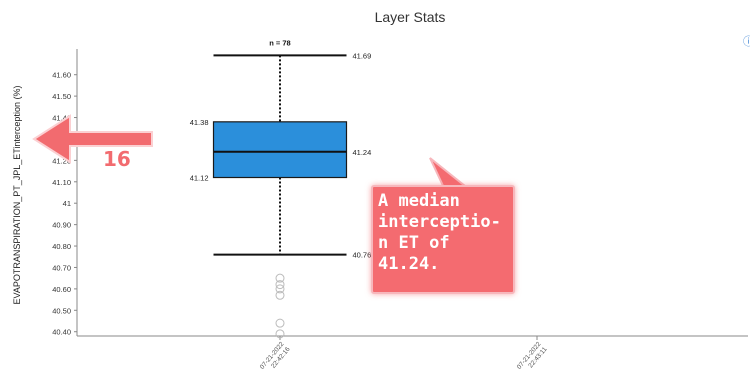  I want to click on arrow-shape, so click(92, 139).